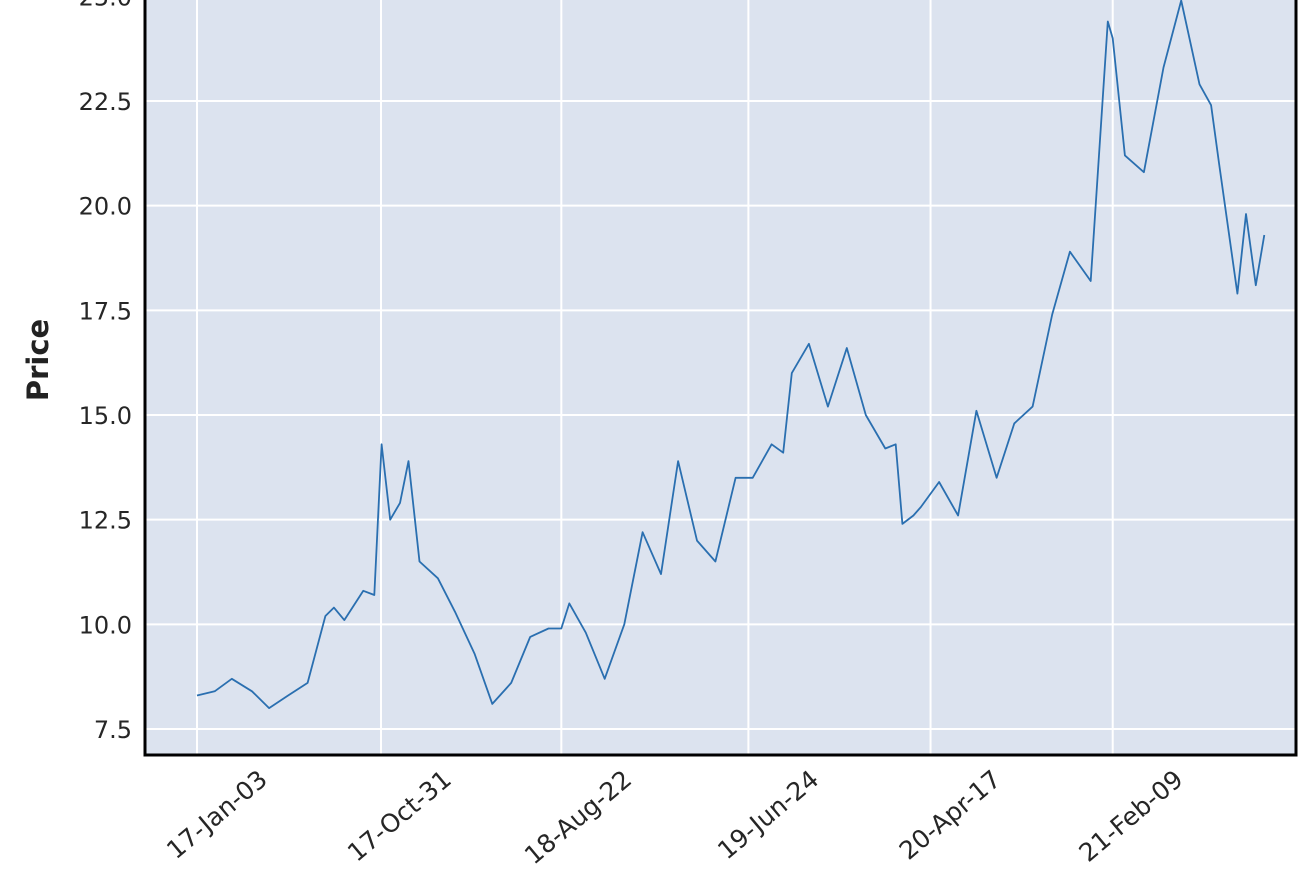 This screenshot has width=1314, height=876. I want to click on x-tick-label: 20-Apr-17, so click(950, 814).